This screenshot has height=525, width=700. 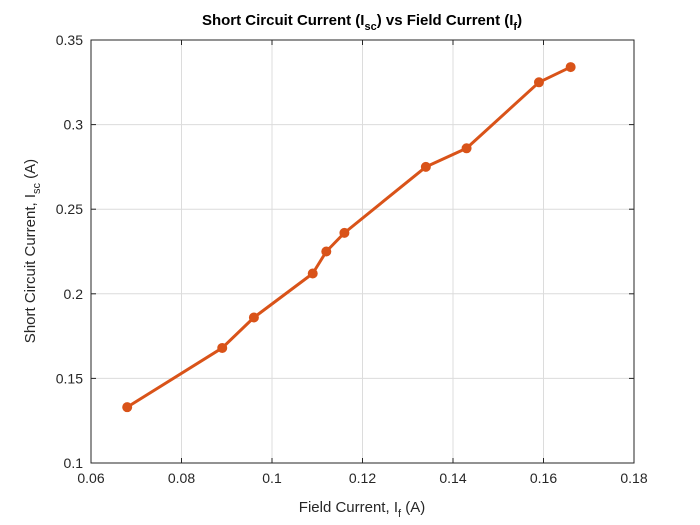 I want to click on y-axis-label: Short Circuit Current, Isc (A), so click(x=32, y=251).